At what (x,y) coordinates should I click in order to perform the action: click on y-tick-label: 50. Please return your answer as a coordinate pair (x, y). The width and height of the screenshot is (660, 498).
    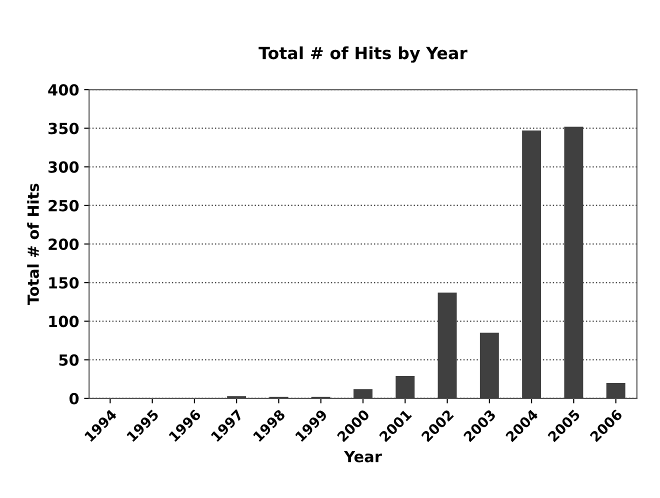
    Looking at the image, I should click on (69, 360).